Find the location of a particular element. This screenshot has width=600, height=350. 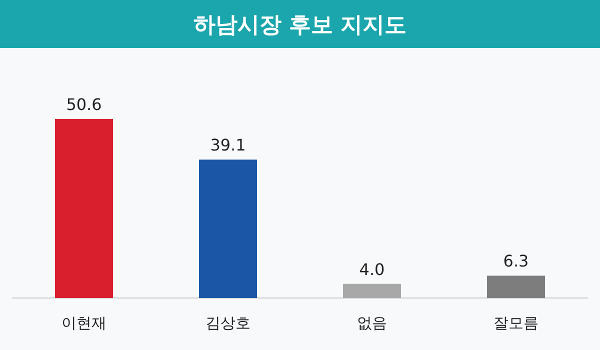

data-label: 6.3 is located at coordinates (516, 261).